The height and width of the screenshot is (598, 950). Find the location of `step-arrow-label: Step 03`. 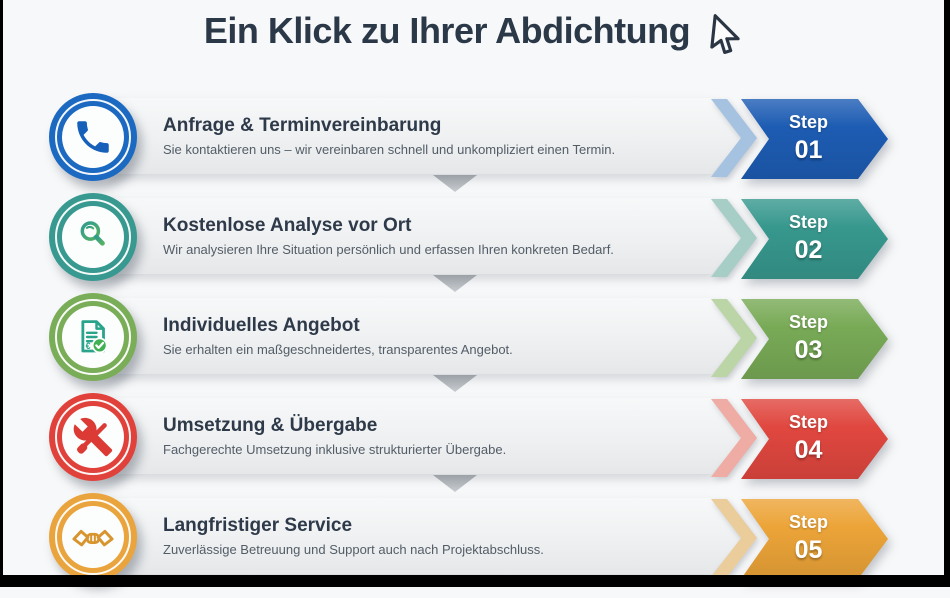

step-arrow-label: Step 03 is located at coordinates (808, 338).